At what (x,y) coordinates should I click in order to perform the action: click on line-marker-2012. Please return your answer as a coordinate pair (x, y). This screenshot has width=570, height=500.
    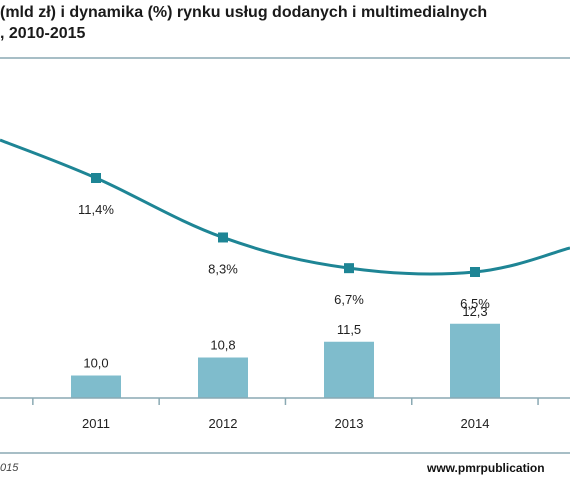
    Looking at the image, I should click on (223, 237).